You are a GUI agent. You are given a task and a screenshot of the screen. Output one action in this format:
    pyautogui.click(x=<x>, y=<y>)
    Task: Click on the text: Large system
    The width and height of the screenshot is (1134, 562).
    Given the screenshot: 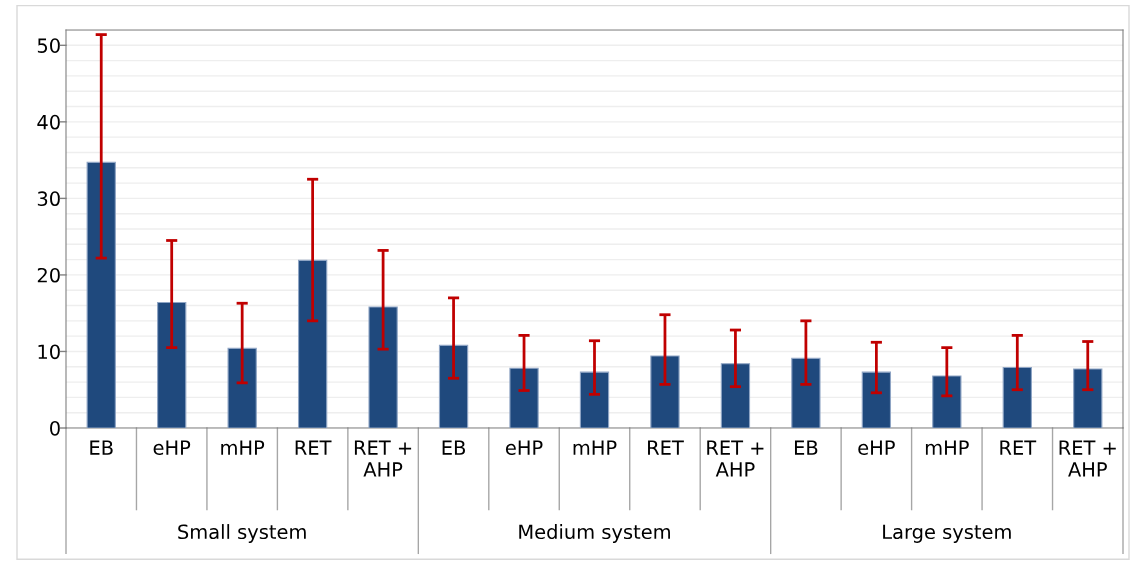 What is the action you would take?
    pyautogui.click(x=947, y=533)
    